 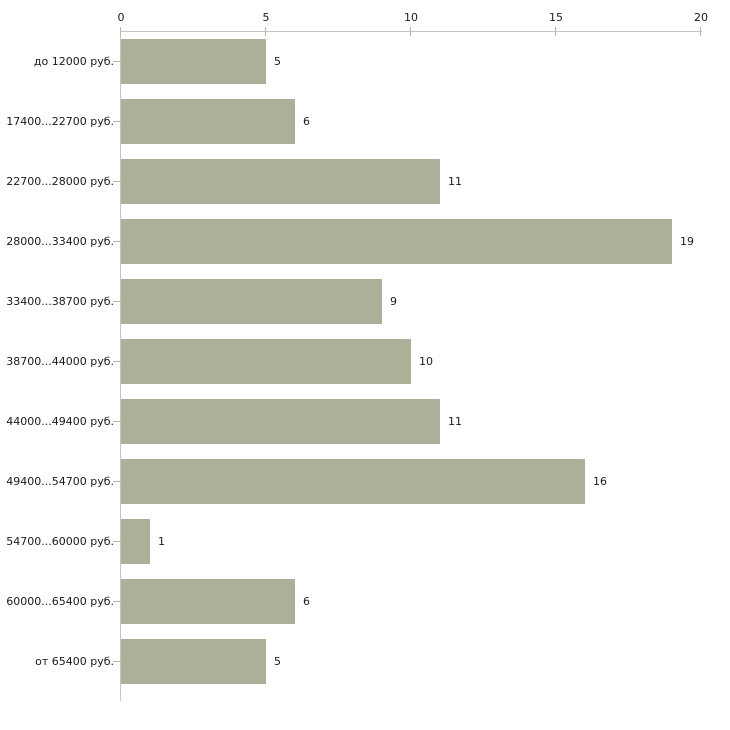 What do you see at coordinates (426, 361) in the screenshot?
I see `bar-value-label: 10` at bounding box center [426, 361].